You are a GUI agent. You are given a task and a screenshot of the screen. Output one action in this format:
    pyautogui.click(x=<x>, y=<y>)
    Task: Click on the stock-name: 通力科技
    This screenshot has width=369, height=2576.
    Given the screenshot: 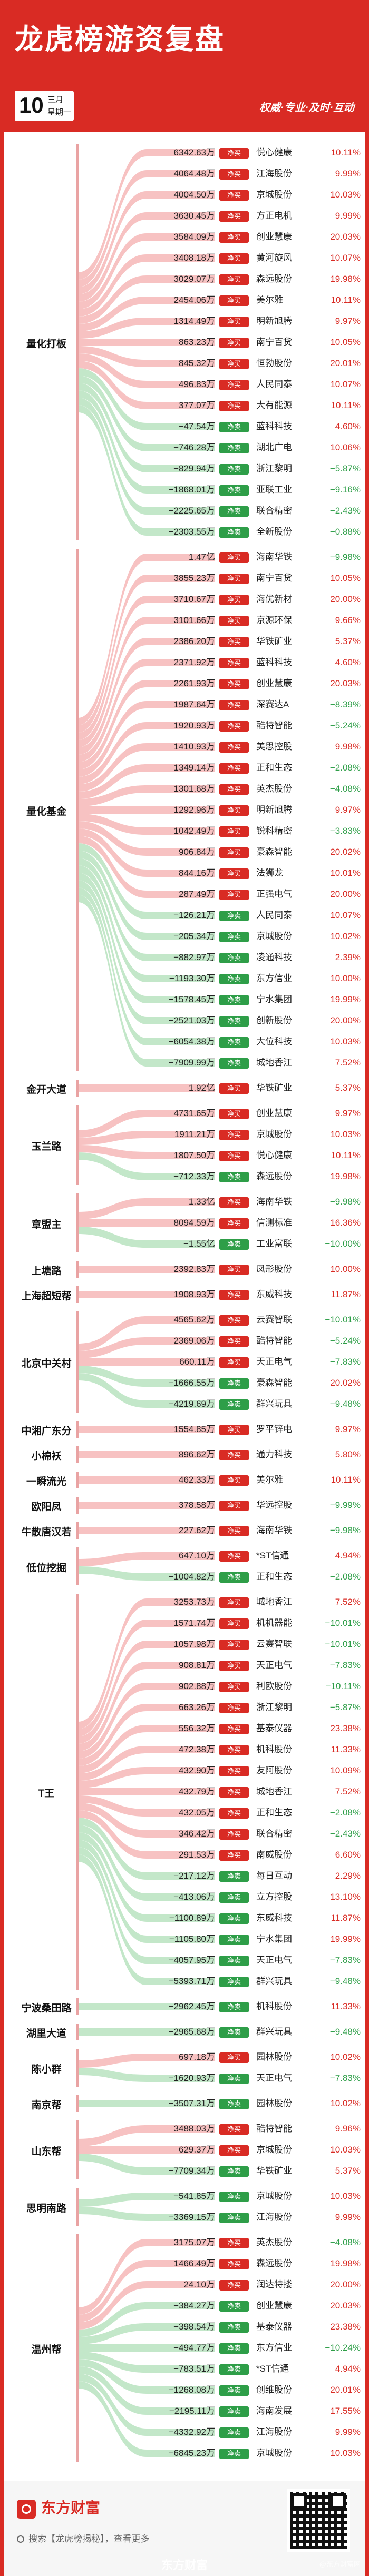 What is the action you would take?
    pyautogui.click(x=274, y=1454)
    